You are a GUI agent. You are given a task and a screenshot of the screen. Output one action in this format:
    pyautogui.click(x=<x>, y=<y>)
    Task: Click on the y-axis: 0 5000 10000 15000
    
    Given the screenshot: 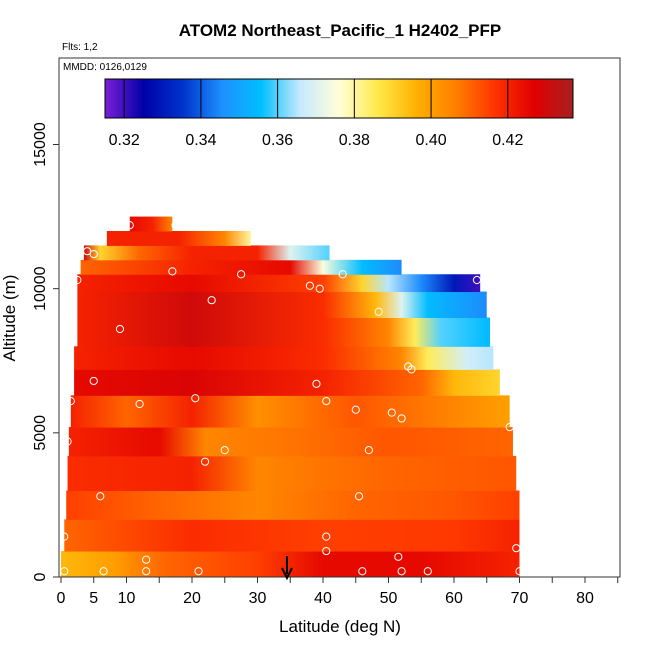 What is the action you would take?
    pyautogui.click(x=45, y=351)
    